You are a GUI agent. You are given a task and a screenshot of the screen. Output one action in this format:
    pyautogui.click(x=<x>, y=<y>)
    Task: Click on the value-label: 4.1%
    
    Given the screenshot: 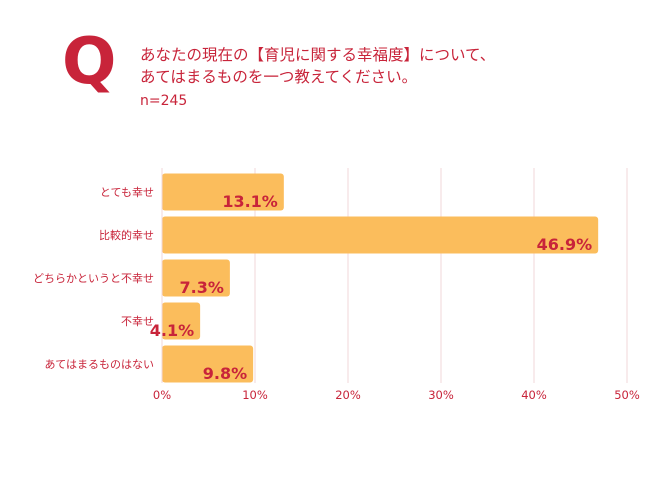 What is the action you would take?
    pyautogui.click(x=172, y=330)
    